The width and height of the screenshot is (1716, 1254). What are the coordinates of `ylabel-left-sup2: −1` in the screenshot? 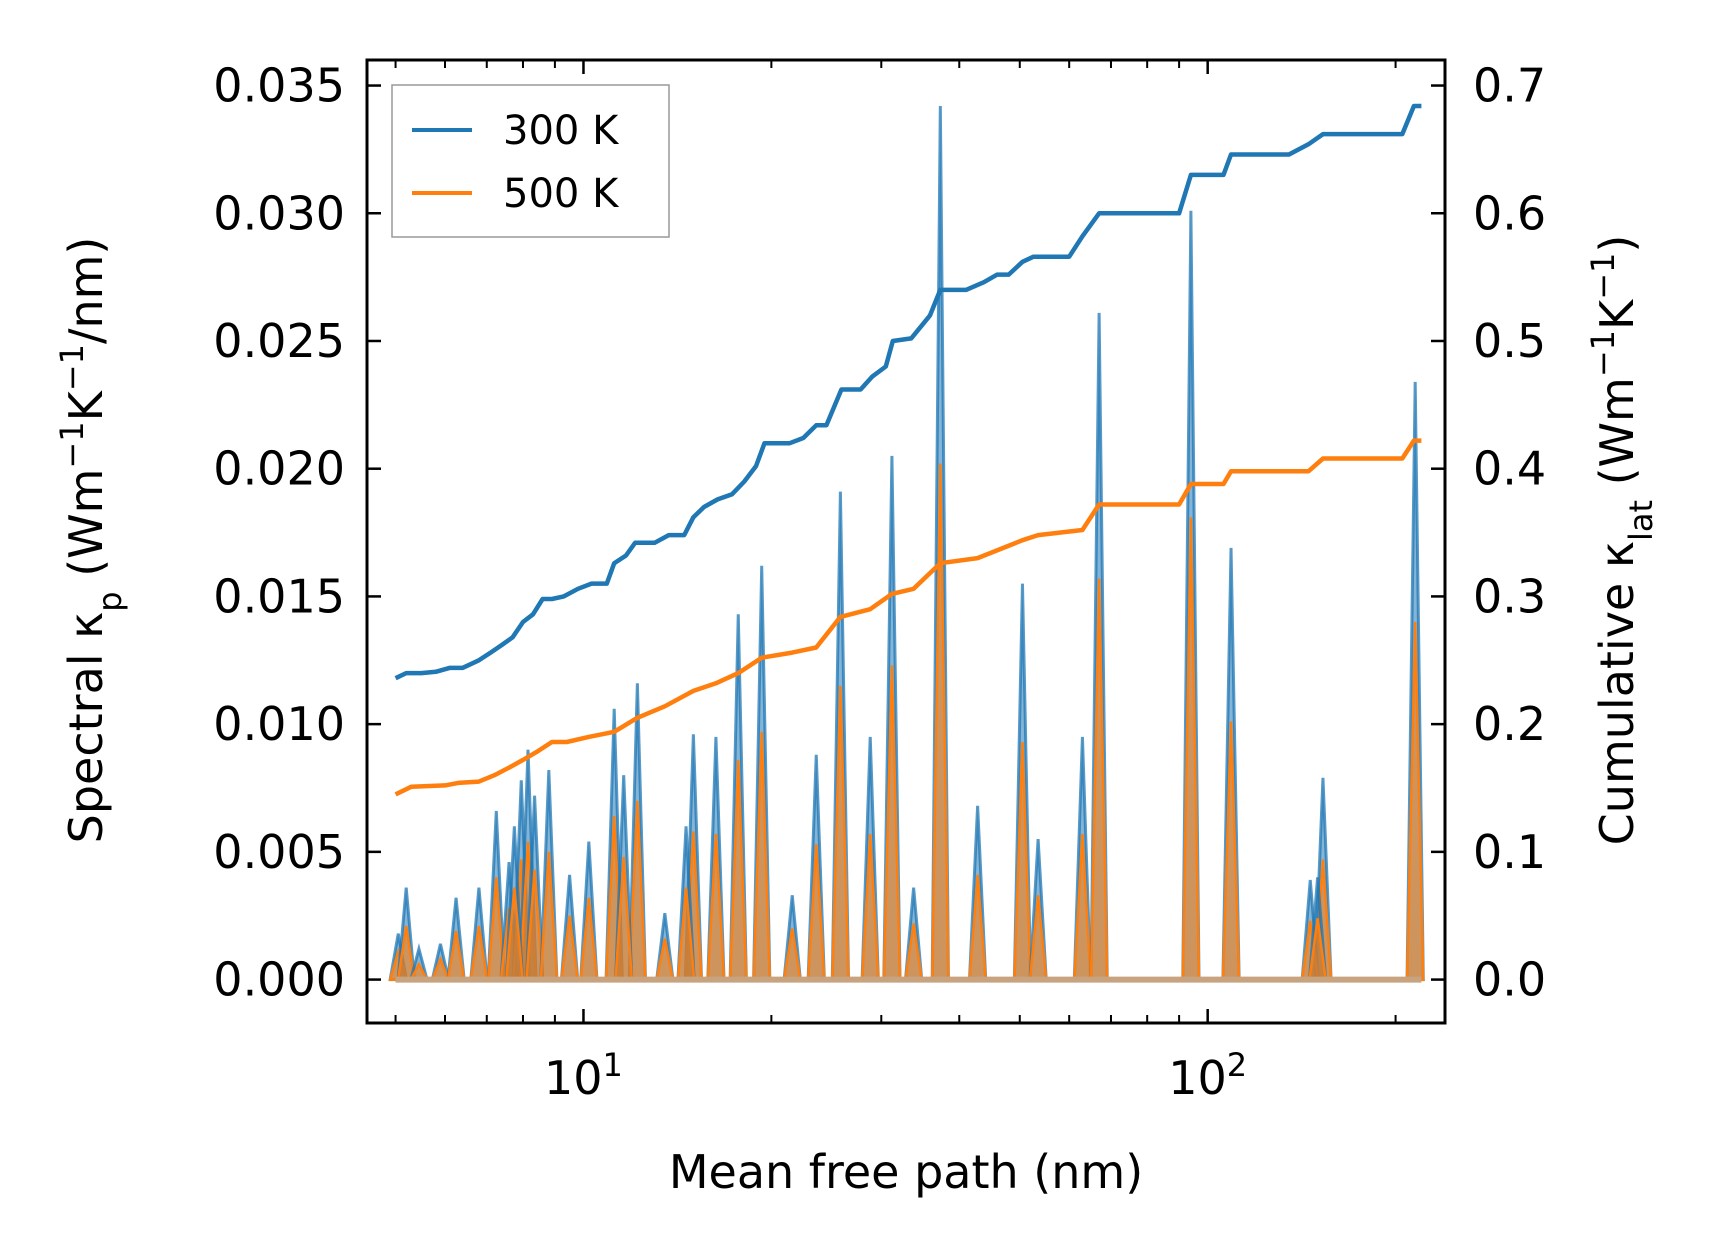 It's located at (72, 367).